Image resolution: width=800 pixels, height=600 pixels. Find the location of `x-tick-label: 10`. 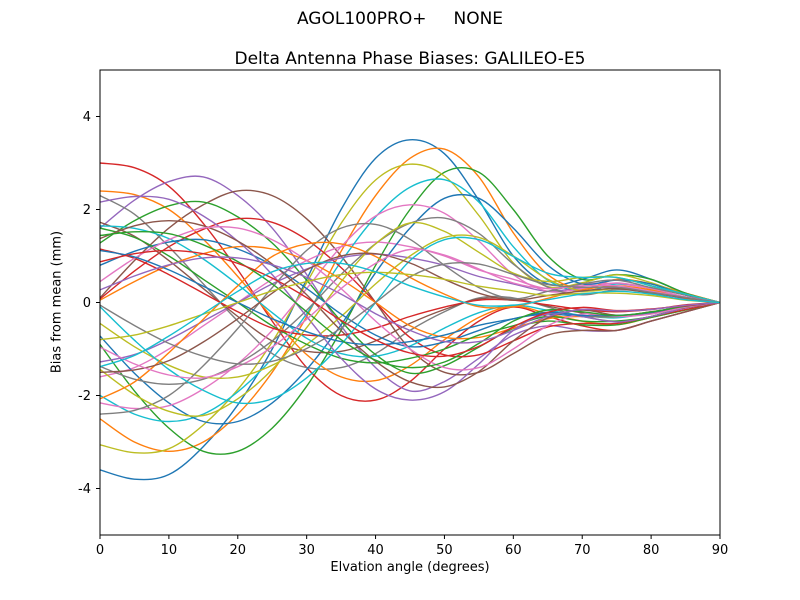

x-tick-label: 10 is located at coordinates (169, 550).